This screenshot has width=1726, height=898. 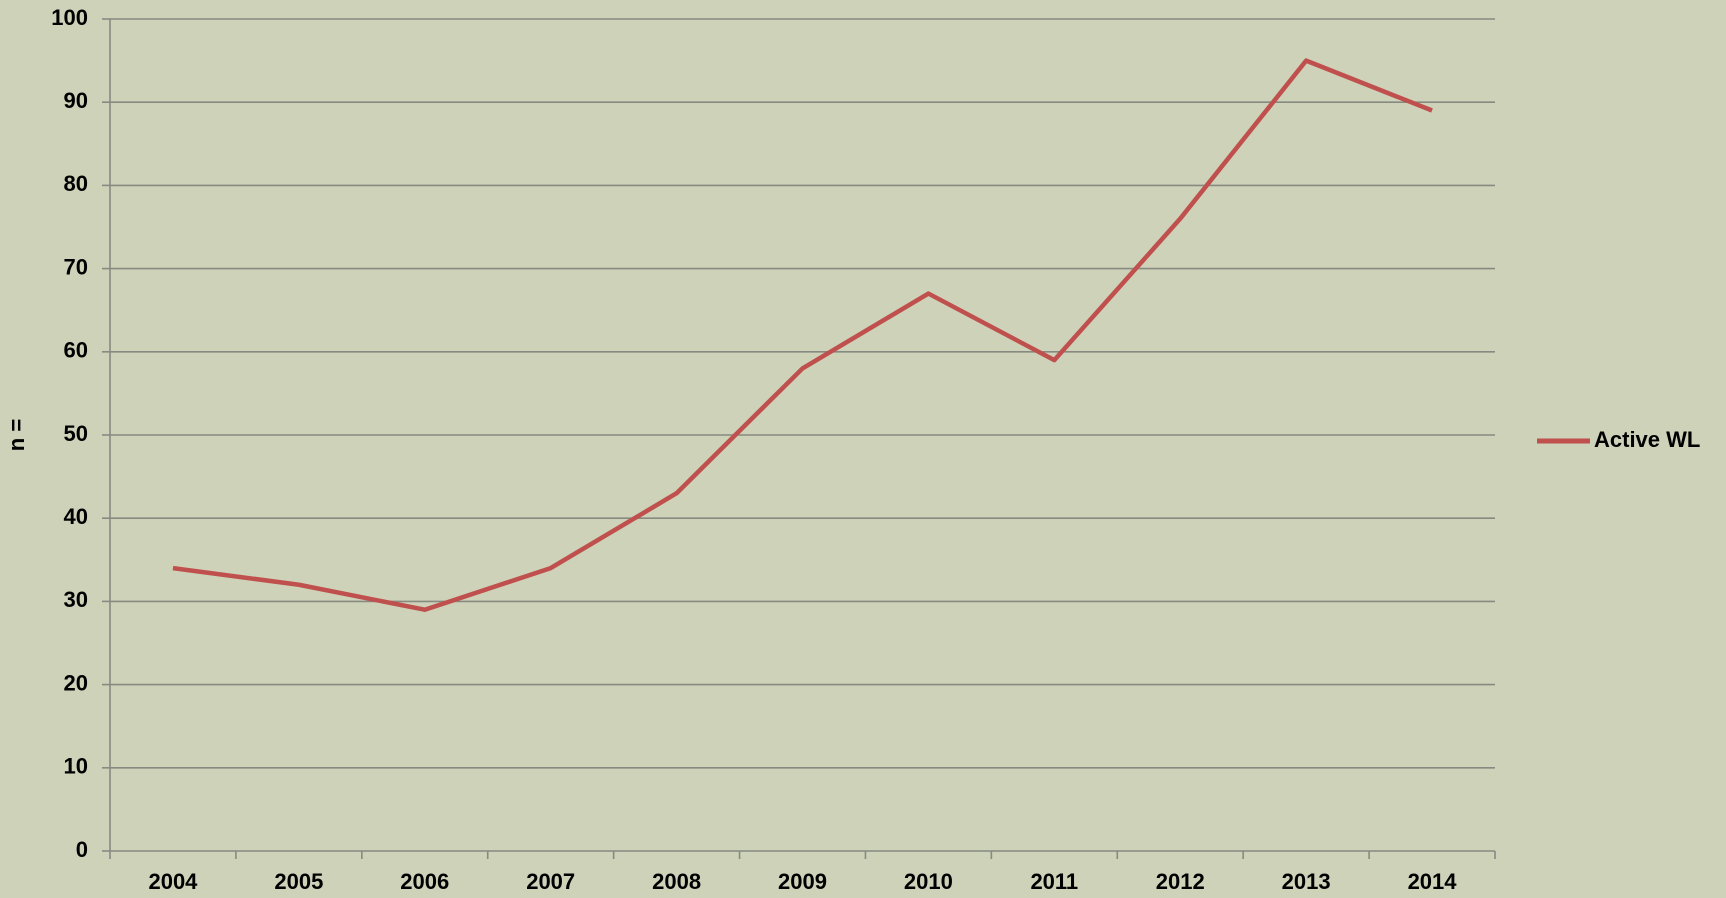 What do you see at coordinates (802, 881) in the screenshot?
I see `x-tick-label: 2009` at bounding box center [802, 881].